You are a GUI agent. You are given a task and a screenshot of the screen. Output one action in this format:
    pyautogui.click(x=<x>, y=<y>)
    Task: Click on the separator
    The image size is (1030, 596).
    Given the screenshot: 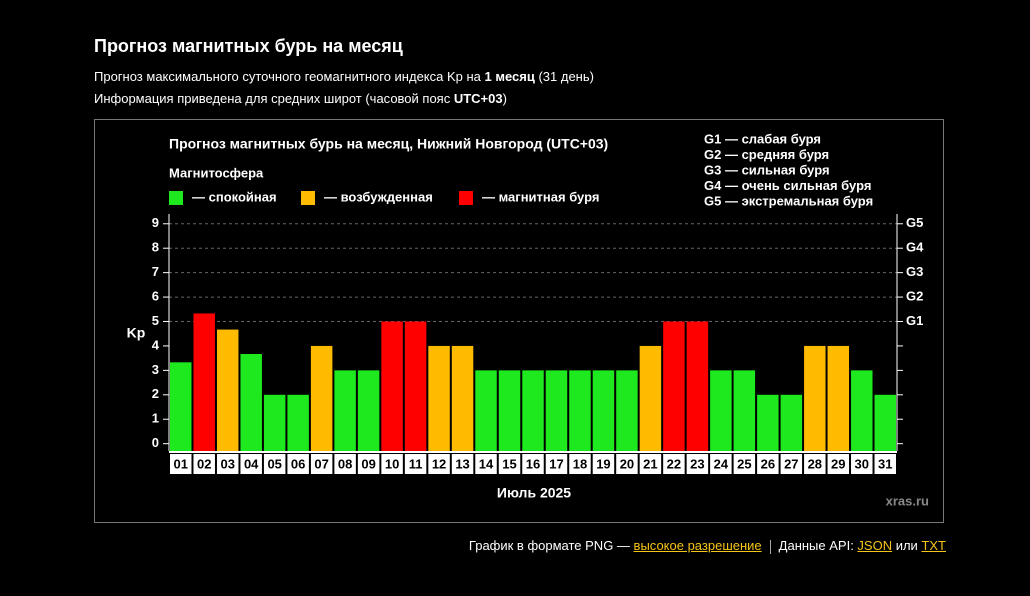 What is the action you would take?
    pyautogui.click(x=770, y=546)
    